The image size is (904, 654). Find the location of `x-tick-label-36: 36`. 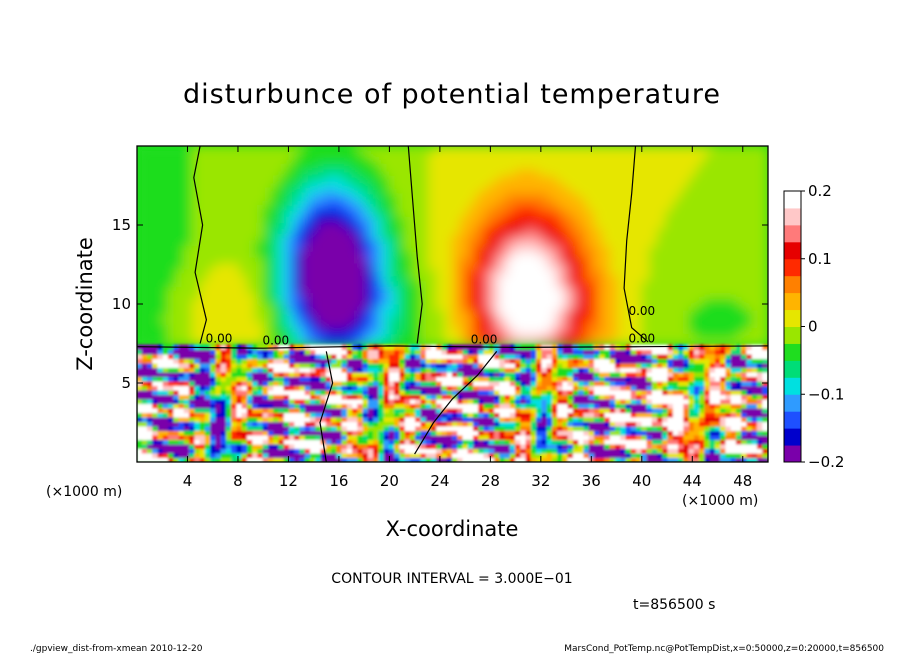

x-tick-label-36: 36 is located at coordinates (591, 481).